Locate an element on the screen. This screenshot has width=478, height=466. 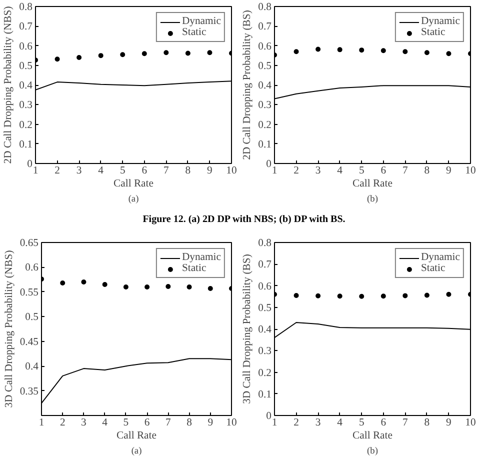
y-axis-title: 2D Call Dropping Probability (NBS) is located at coordinates (8, 85).